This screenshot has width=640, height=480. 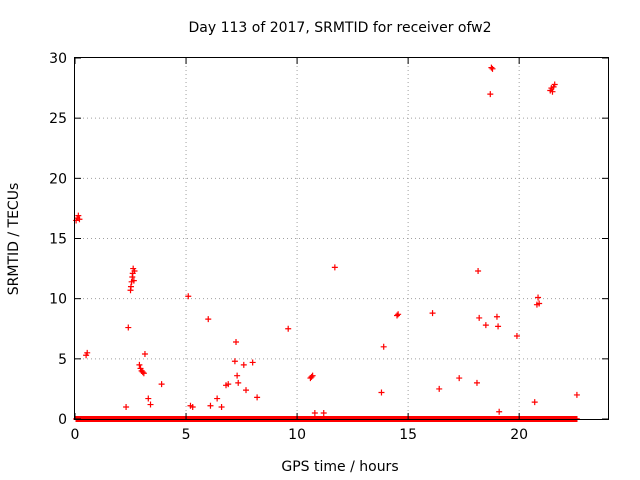 What do you see at coordinates (58, 179) in the screenshot?
I see `y-tick-label: 20` at bounding box center [58, 179].